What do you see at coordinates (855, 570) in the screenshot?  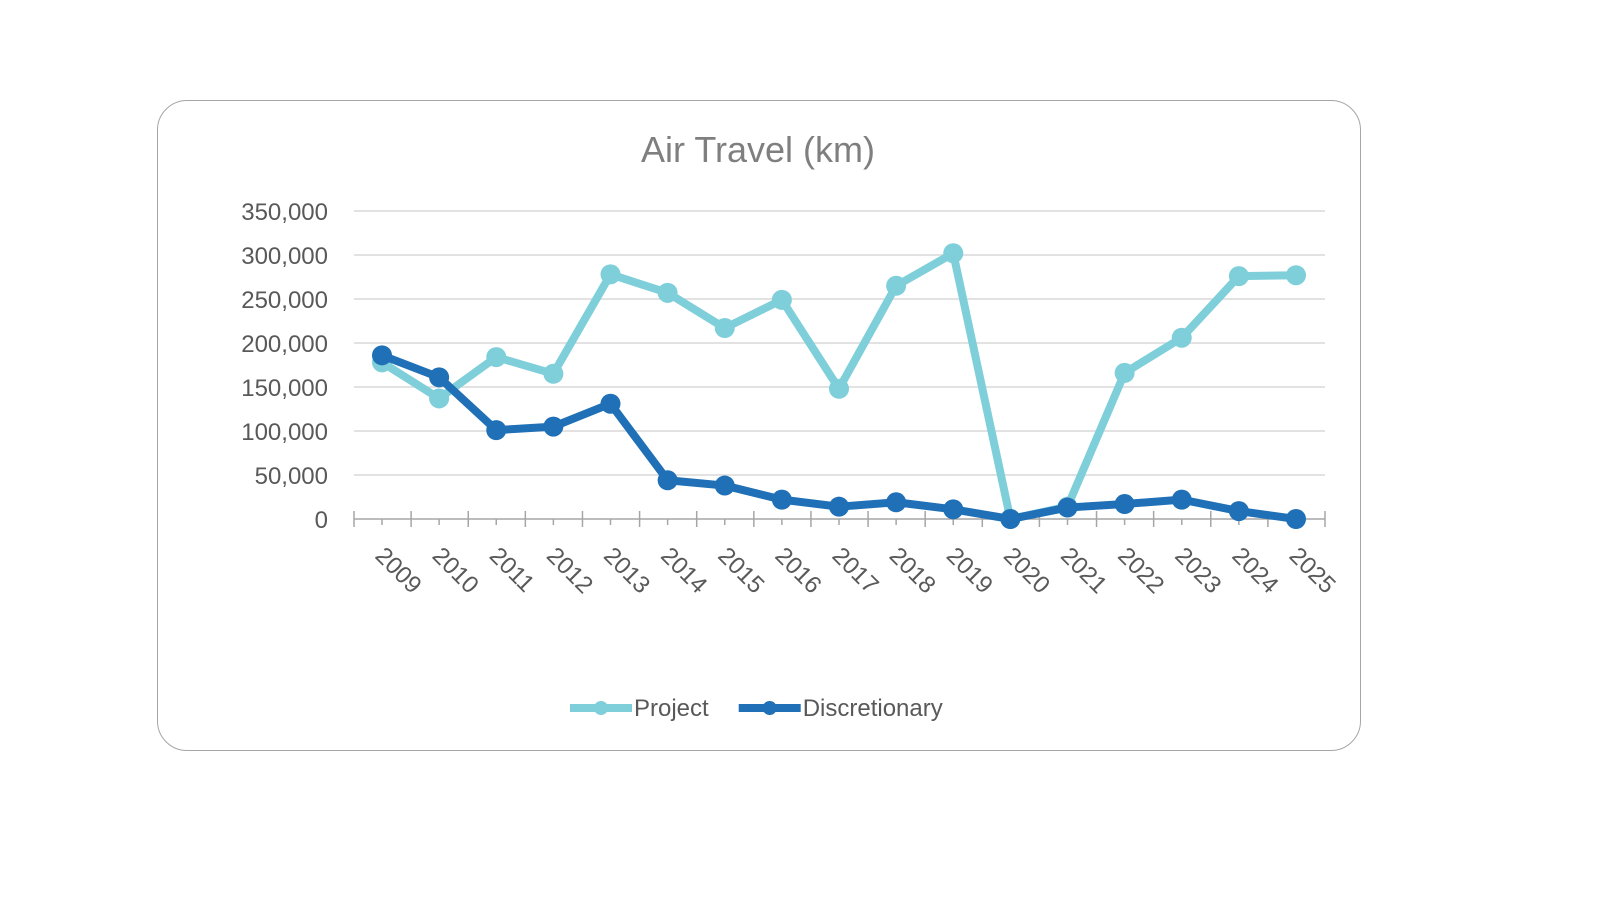 I see `x-tick-label: 2017` at bounding box center [855, 570].